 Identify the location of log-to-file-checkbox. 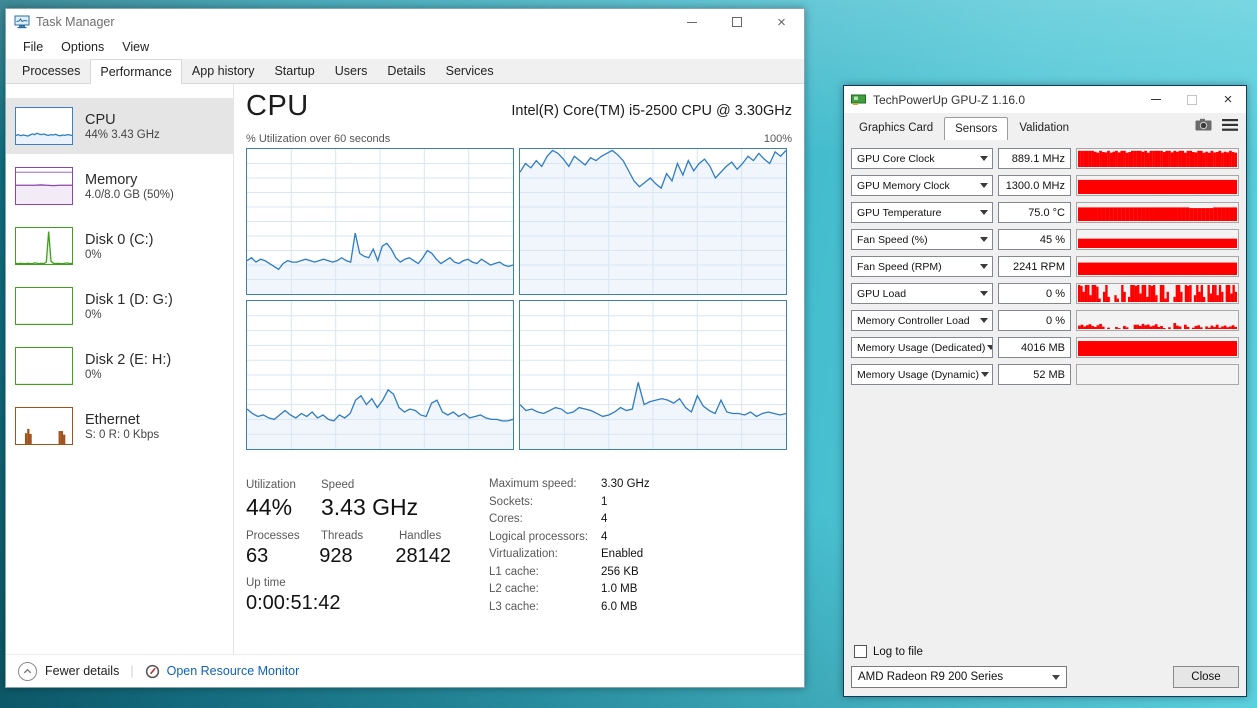
(860, 651).